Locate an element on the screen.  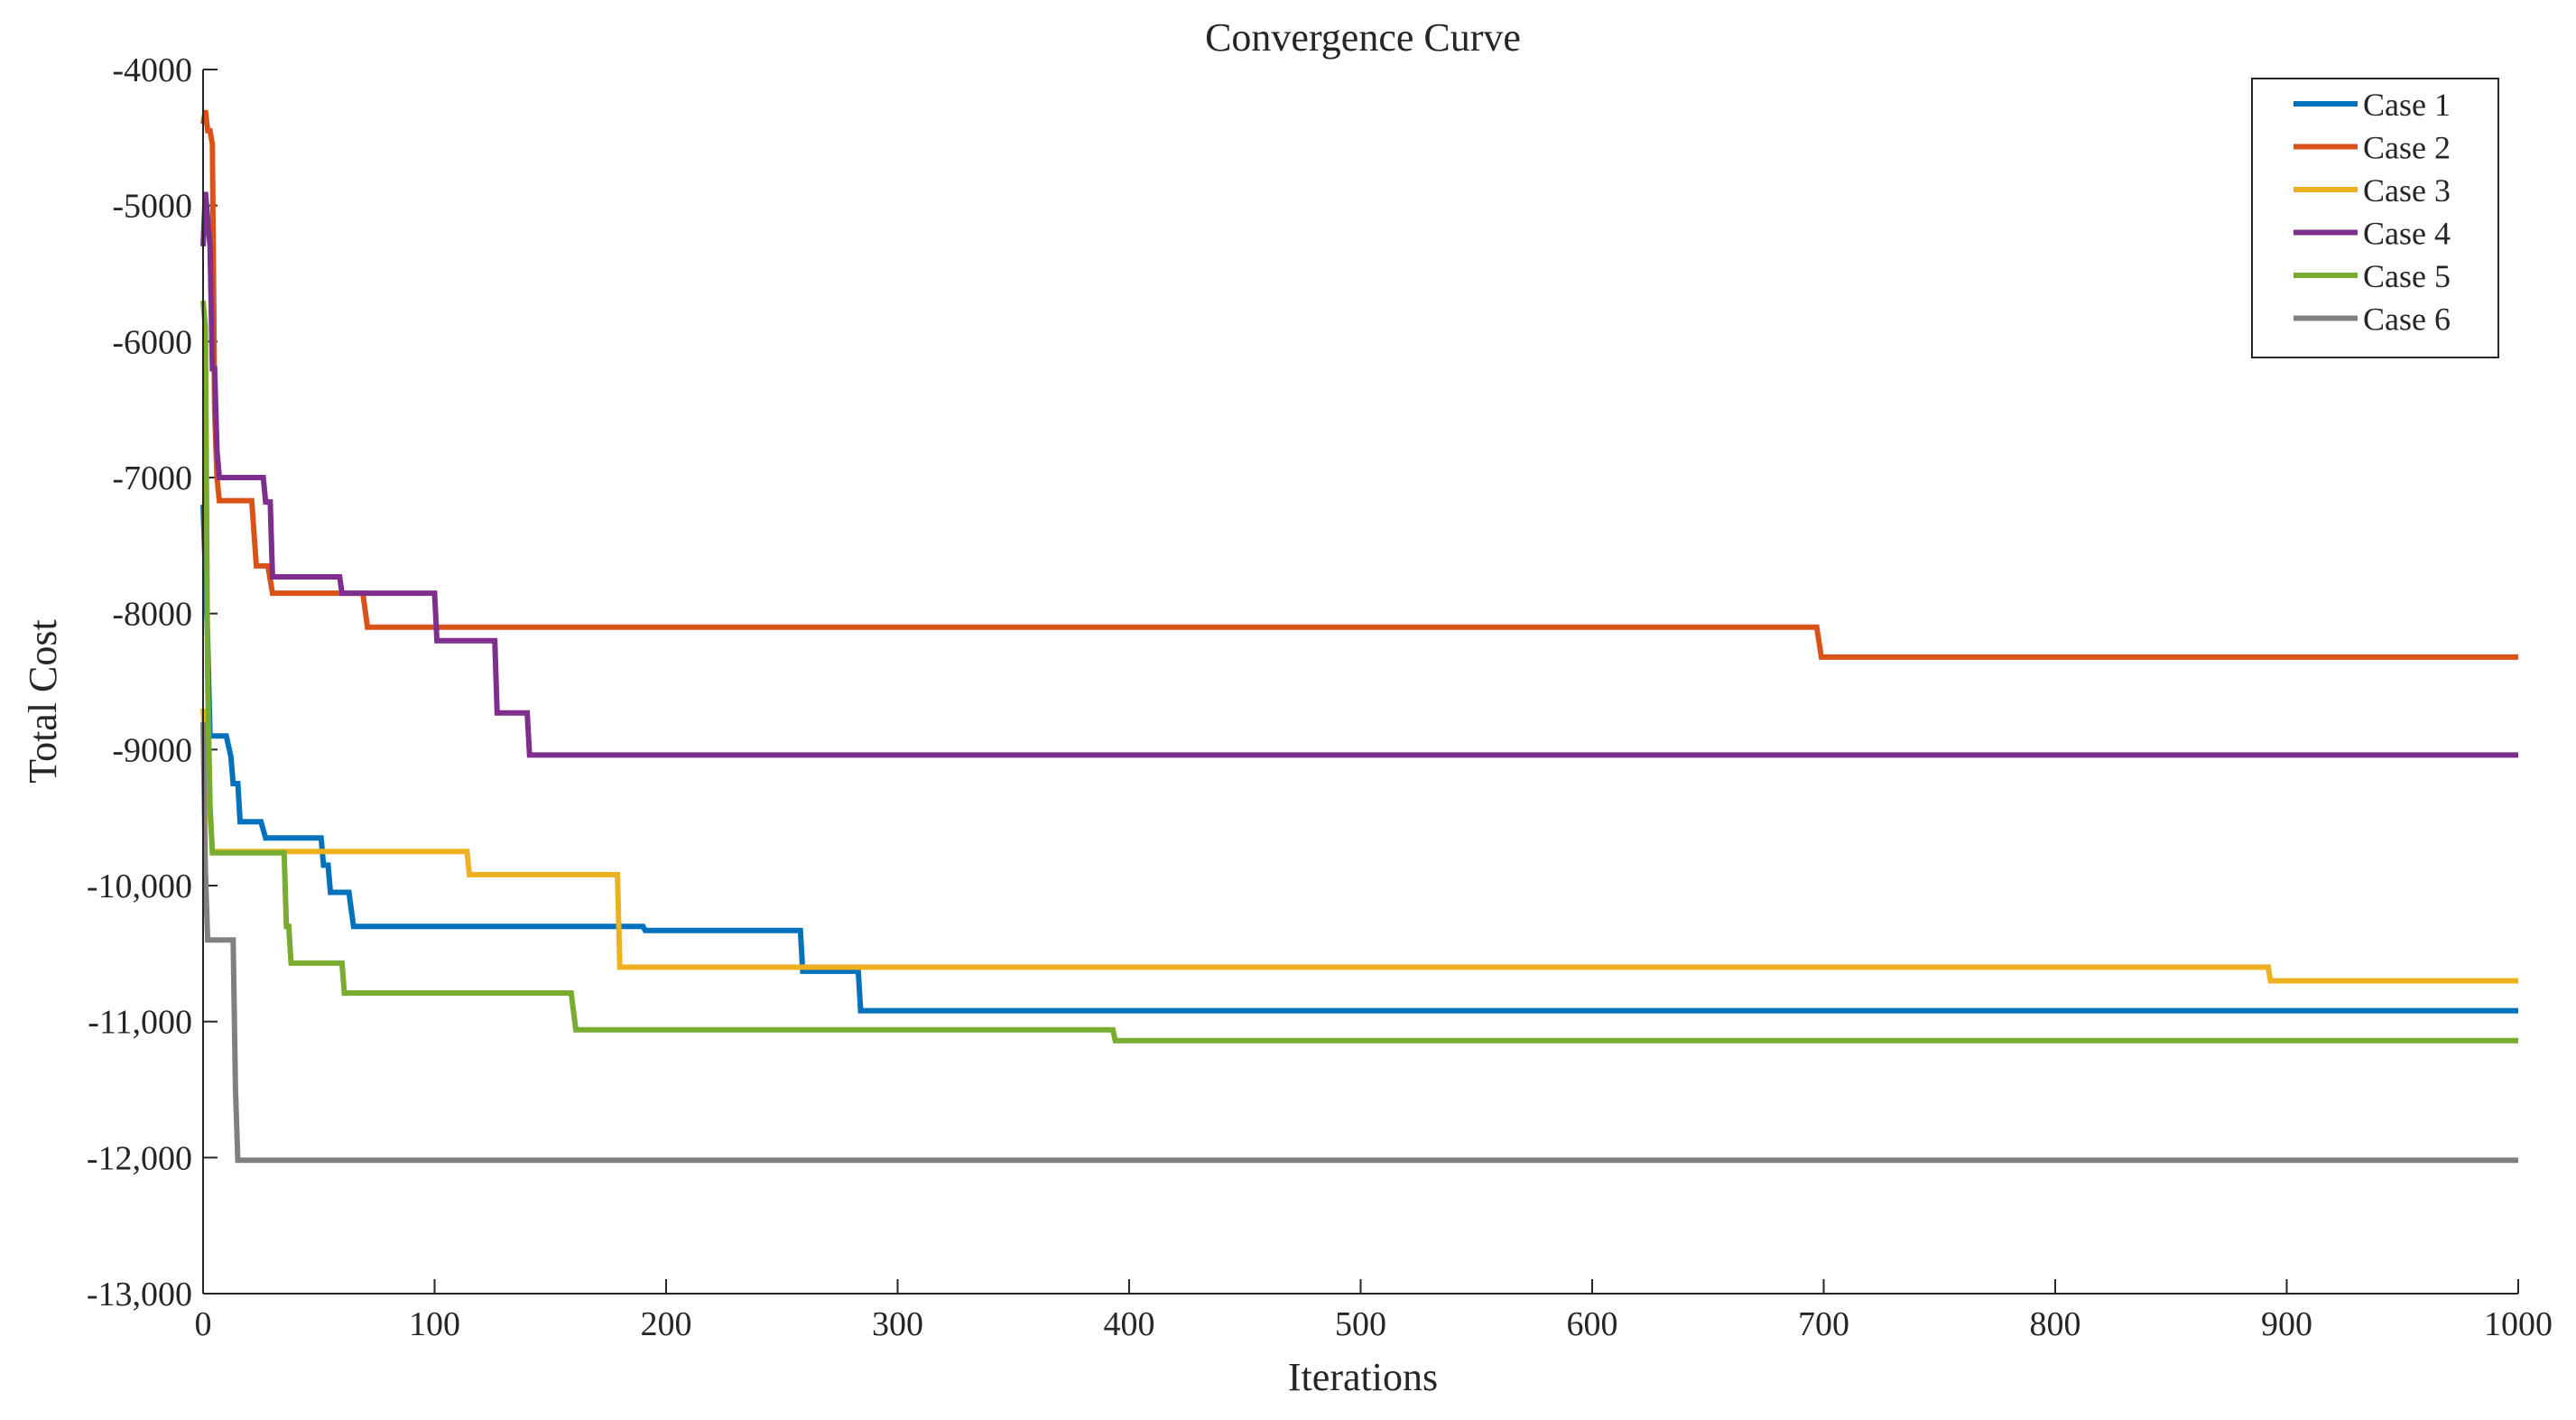
y-tick-label: -12,000 is located at coordinates (139, 1158).